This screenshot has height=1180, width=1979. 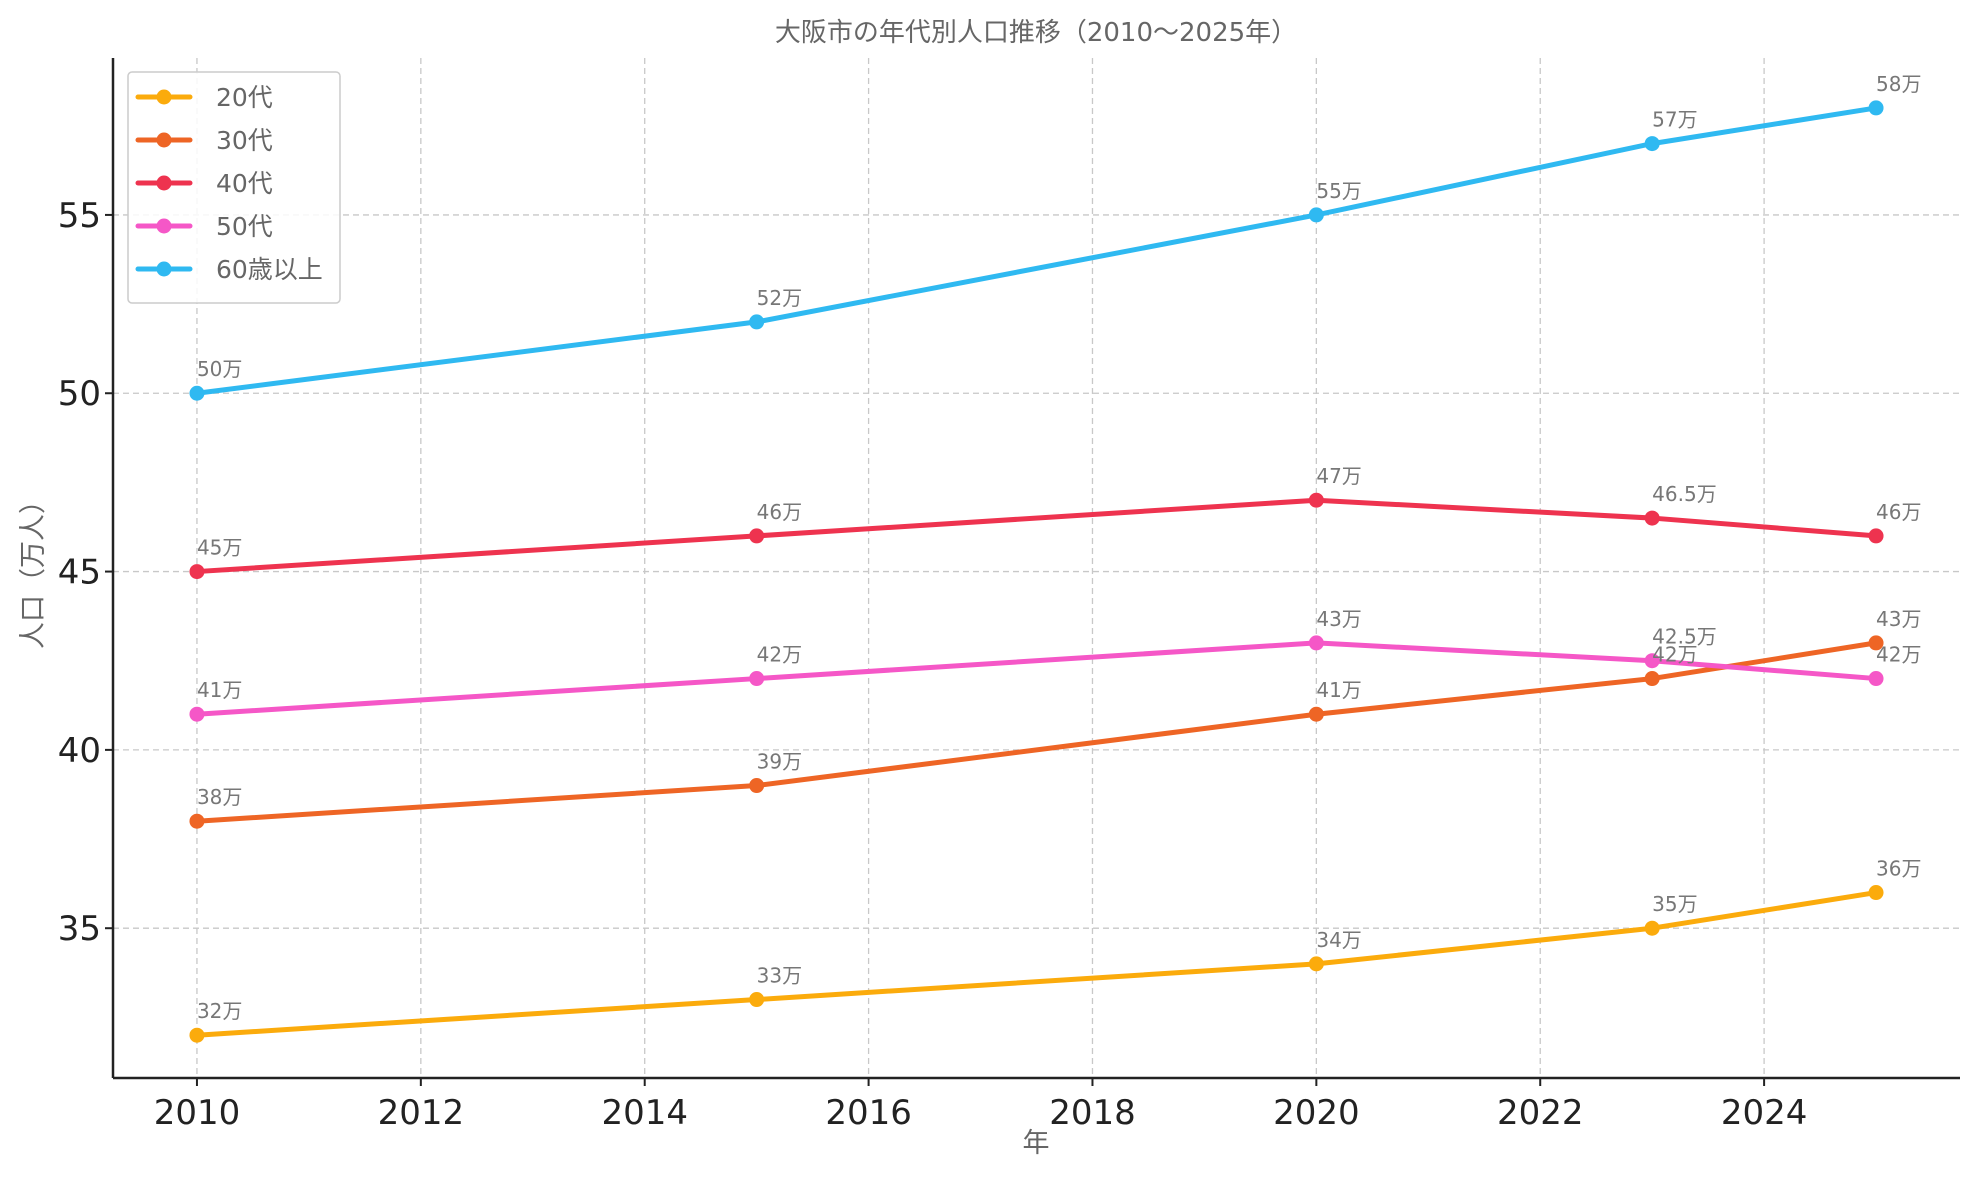 I want to click on legend-item: 30代, so click(x=204, y=140).